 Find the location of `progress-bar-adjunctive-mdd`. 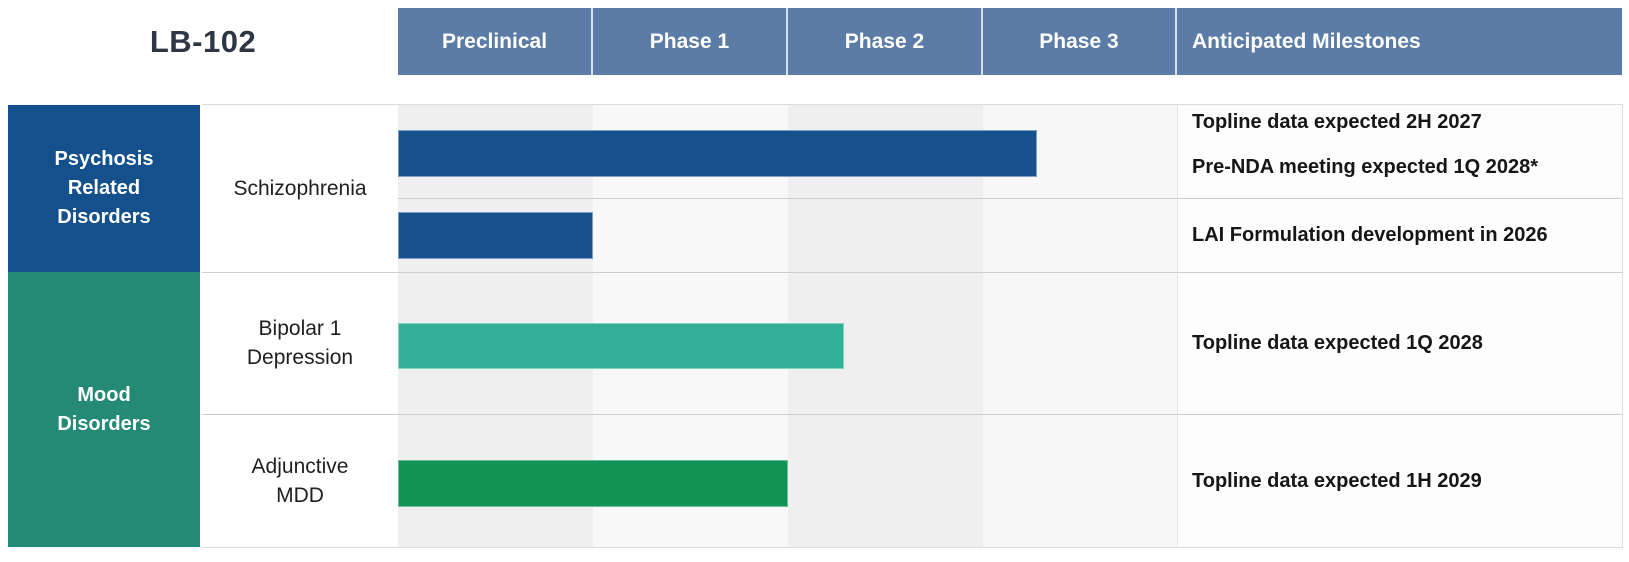

progress-bar-adjunctive-mdd is located at coordinates (593, 483).